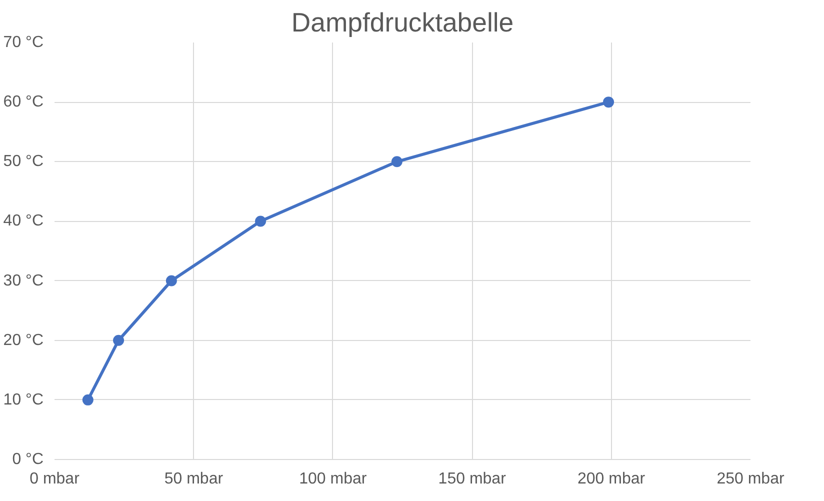  I want to click on x-tick-label: 100 mbar, so click(333, 479).